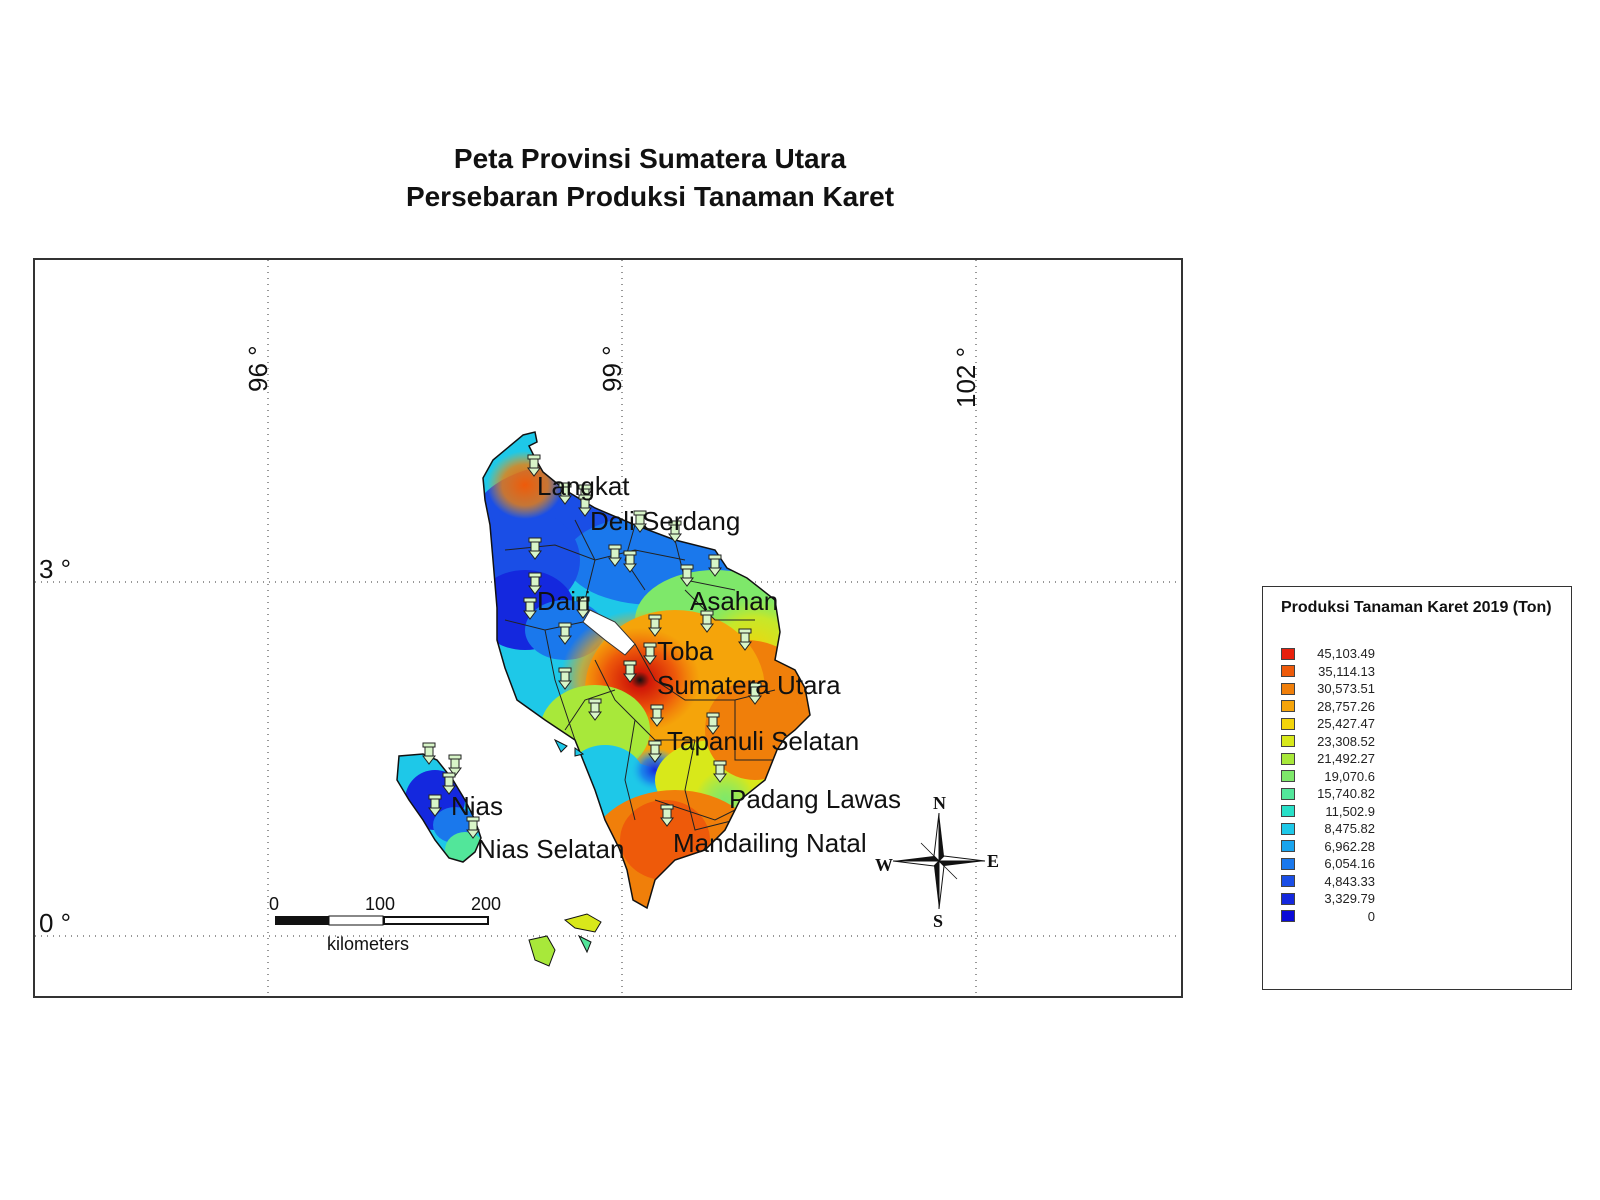 The image size is (1600, 1200). I want to click on region-label-tapanuli-selatan: Tapanuli Selatan, so click(763, 741).